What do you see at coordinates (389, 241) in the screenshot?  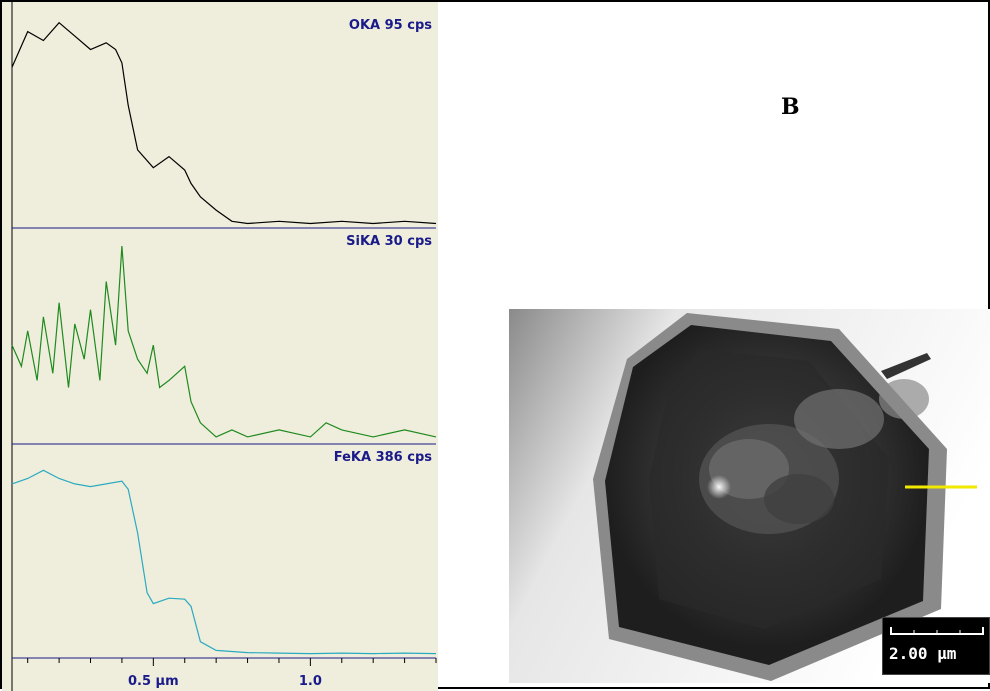 I see `series-label-1: SiKA 30 cps` at bounding box center [389, 241].